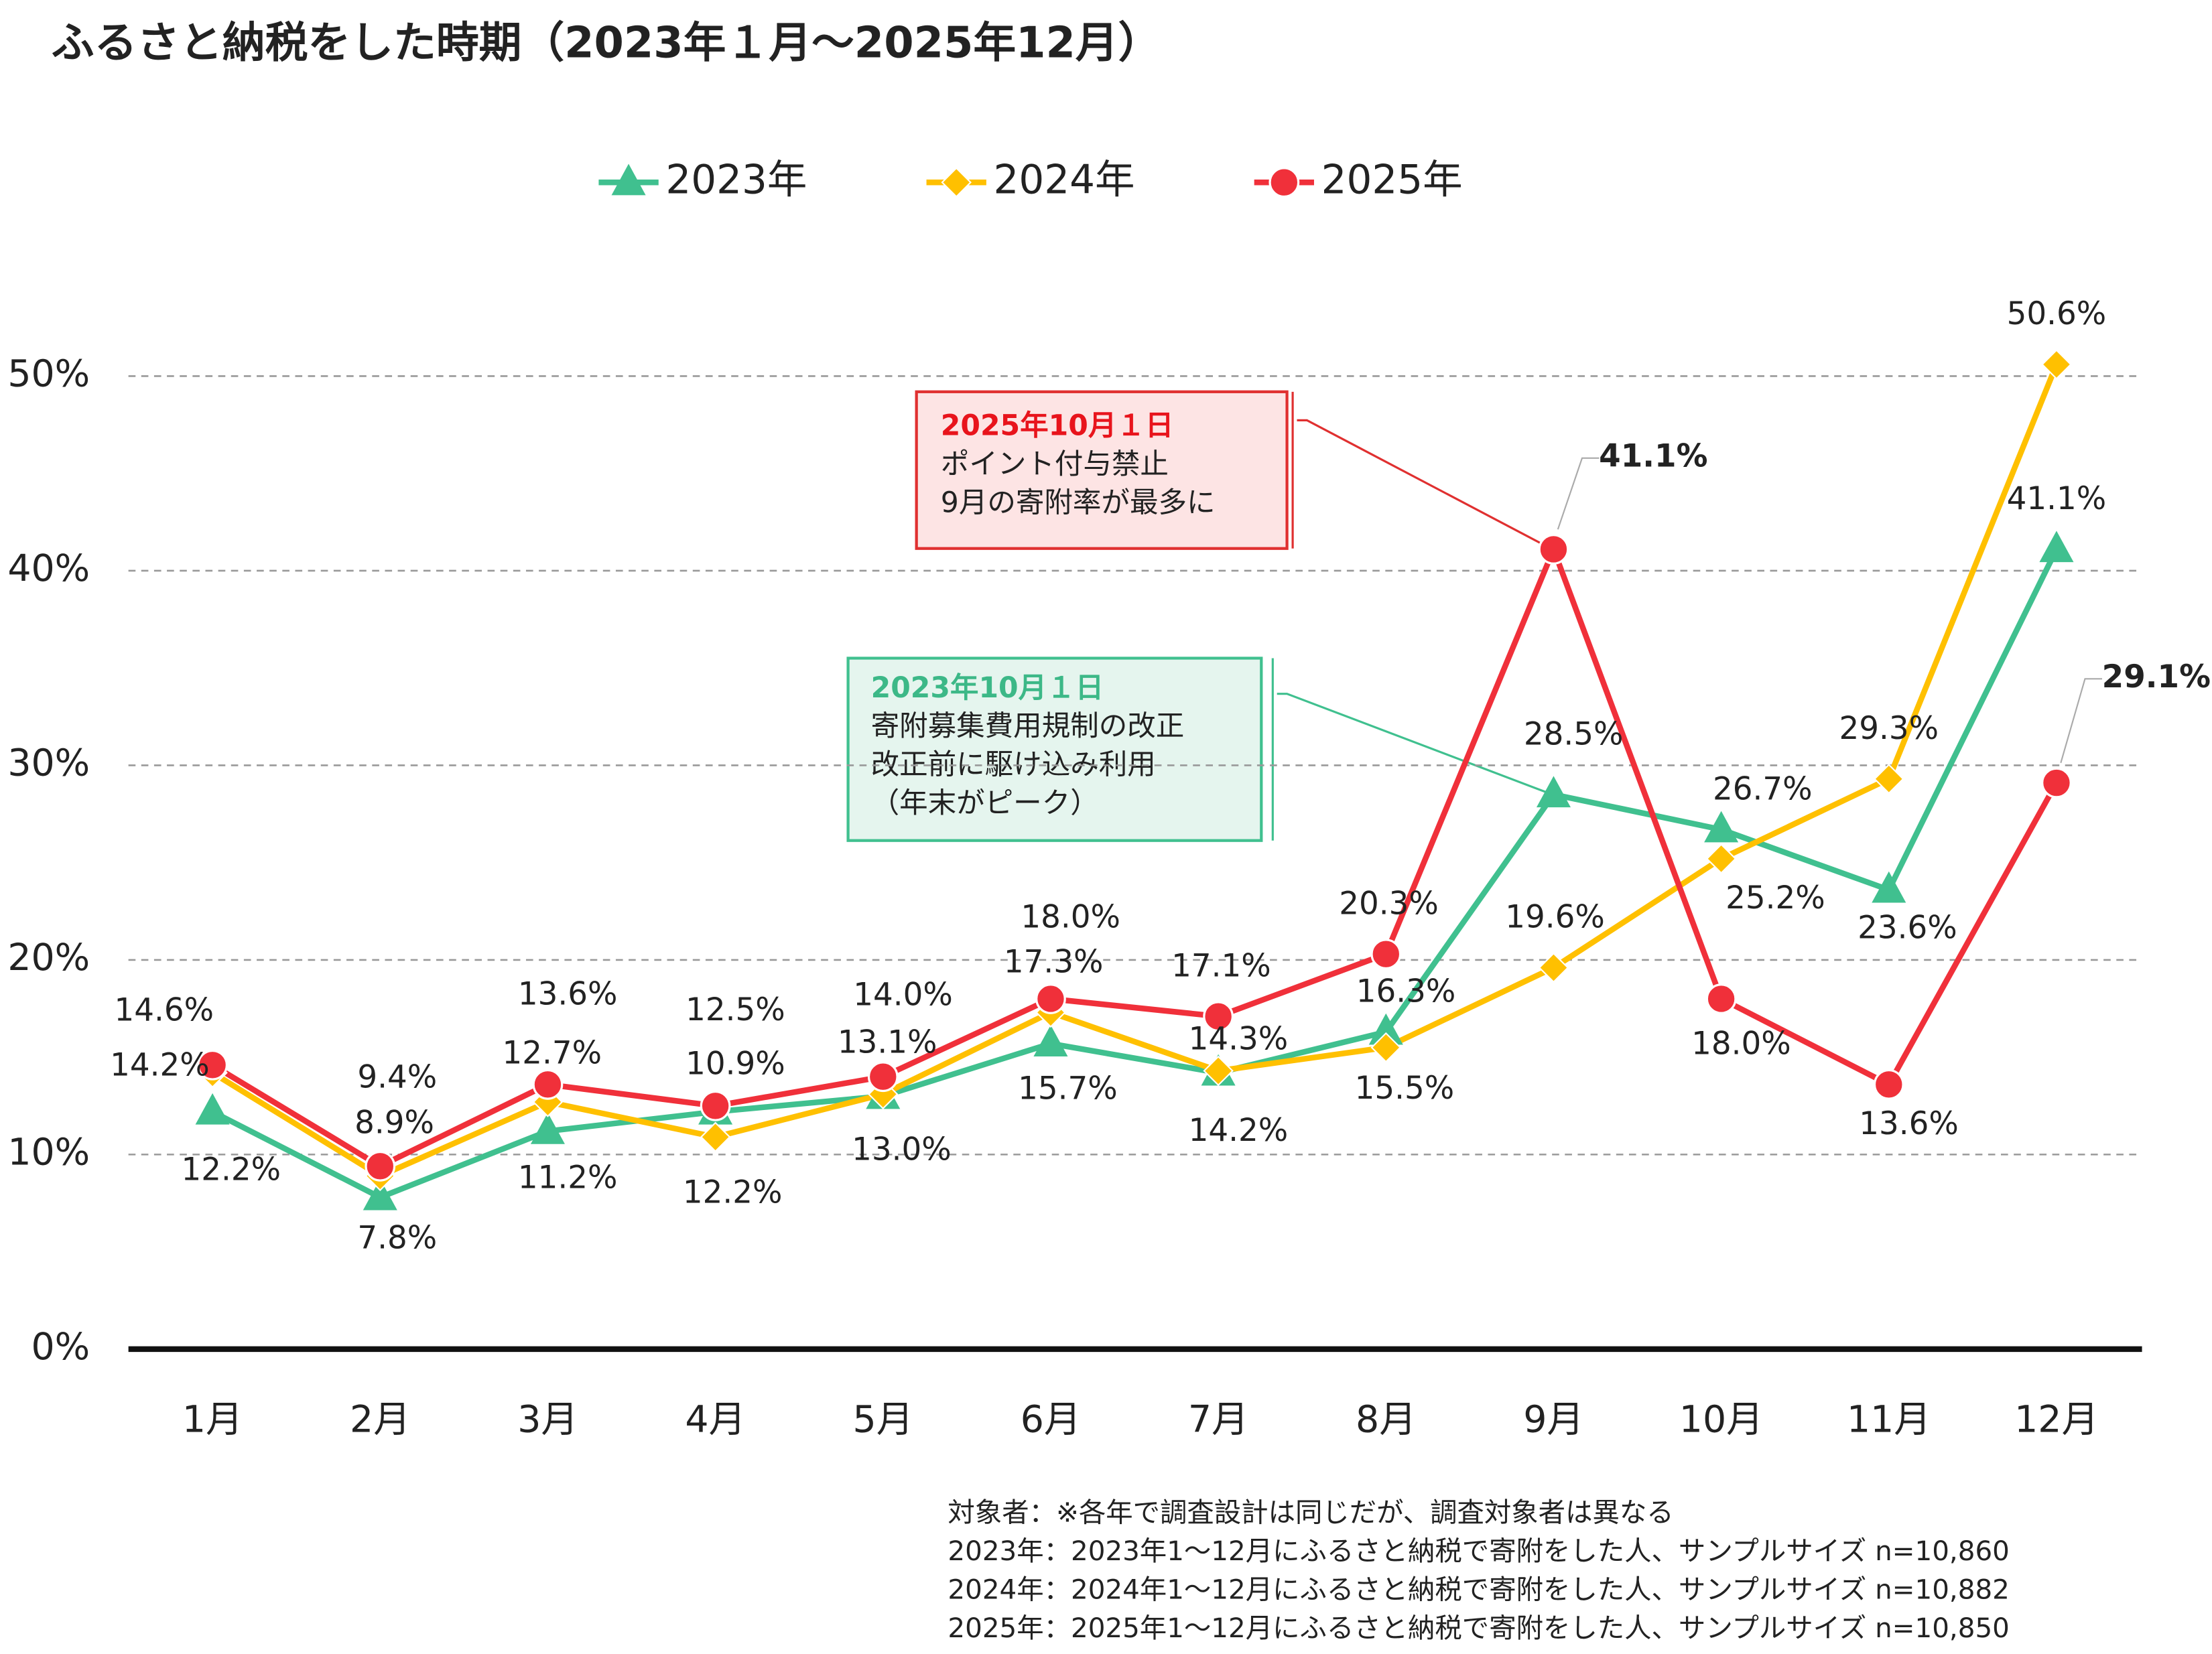 This screenshot has height=1654, width=2212. I want to click on data-label: 26.7%, so click(1763, 789).